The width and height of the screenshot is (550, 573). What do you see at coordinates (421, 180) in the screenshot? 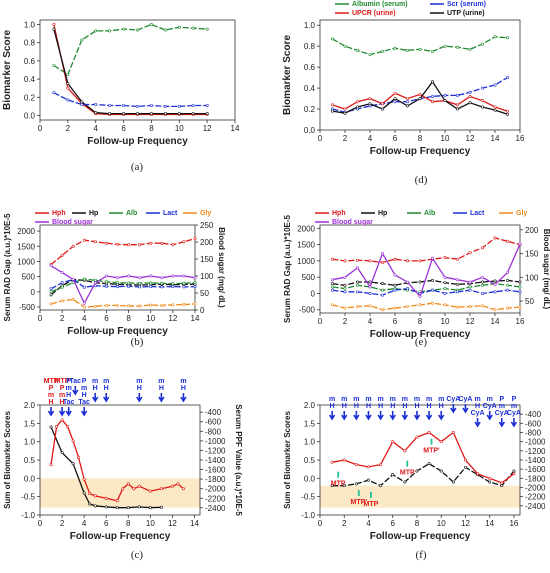
I see `panel-caption: (d)` at bounding box center [421, 180].